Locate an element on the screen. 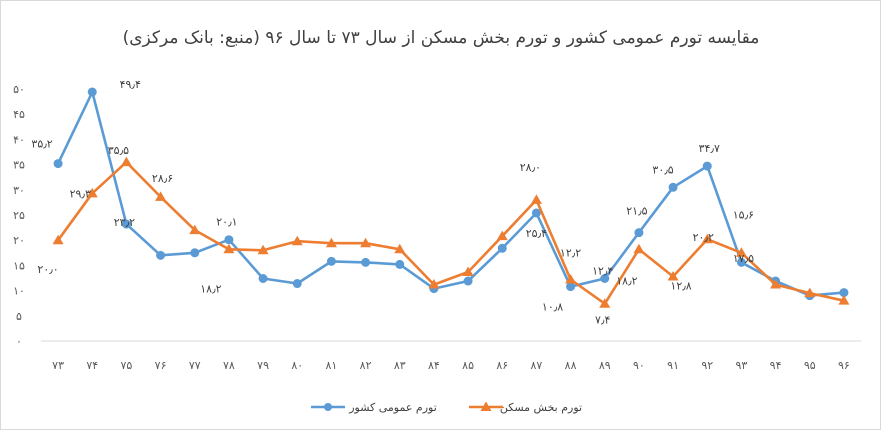  x-tick-label: ۸۶ is located at coordinates (502, 365).